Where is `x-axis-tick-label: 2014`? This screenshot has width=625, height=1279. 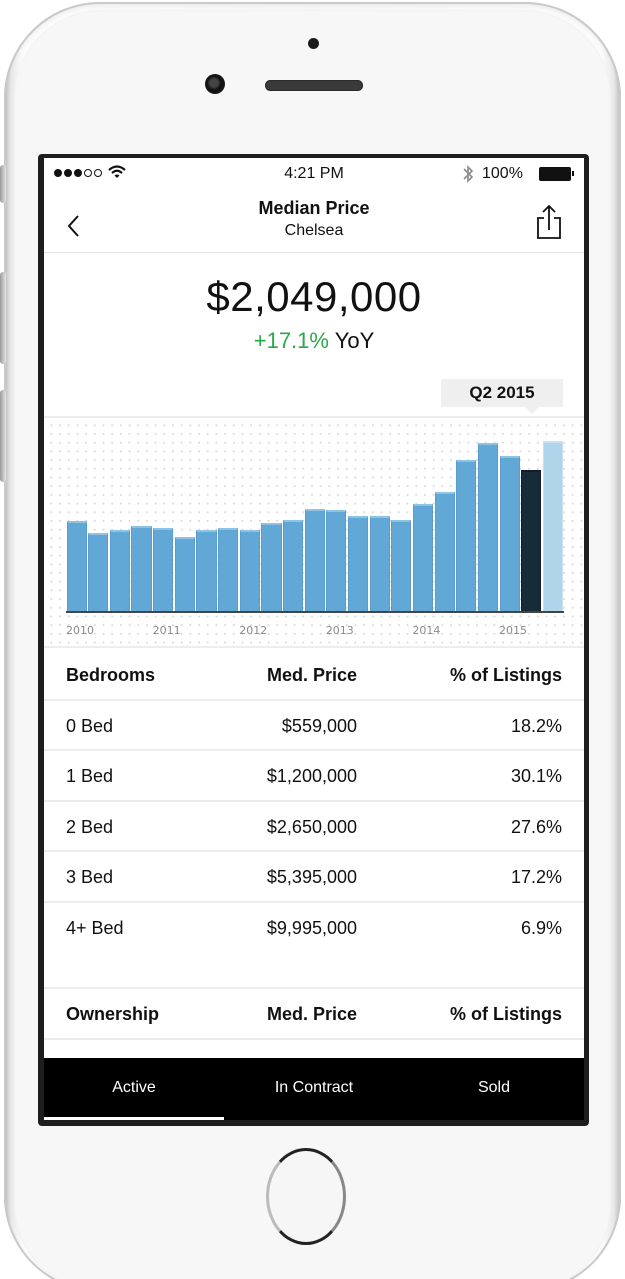 x-axis-tick-label: 2014 is located at coordinates (426, 630).